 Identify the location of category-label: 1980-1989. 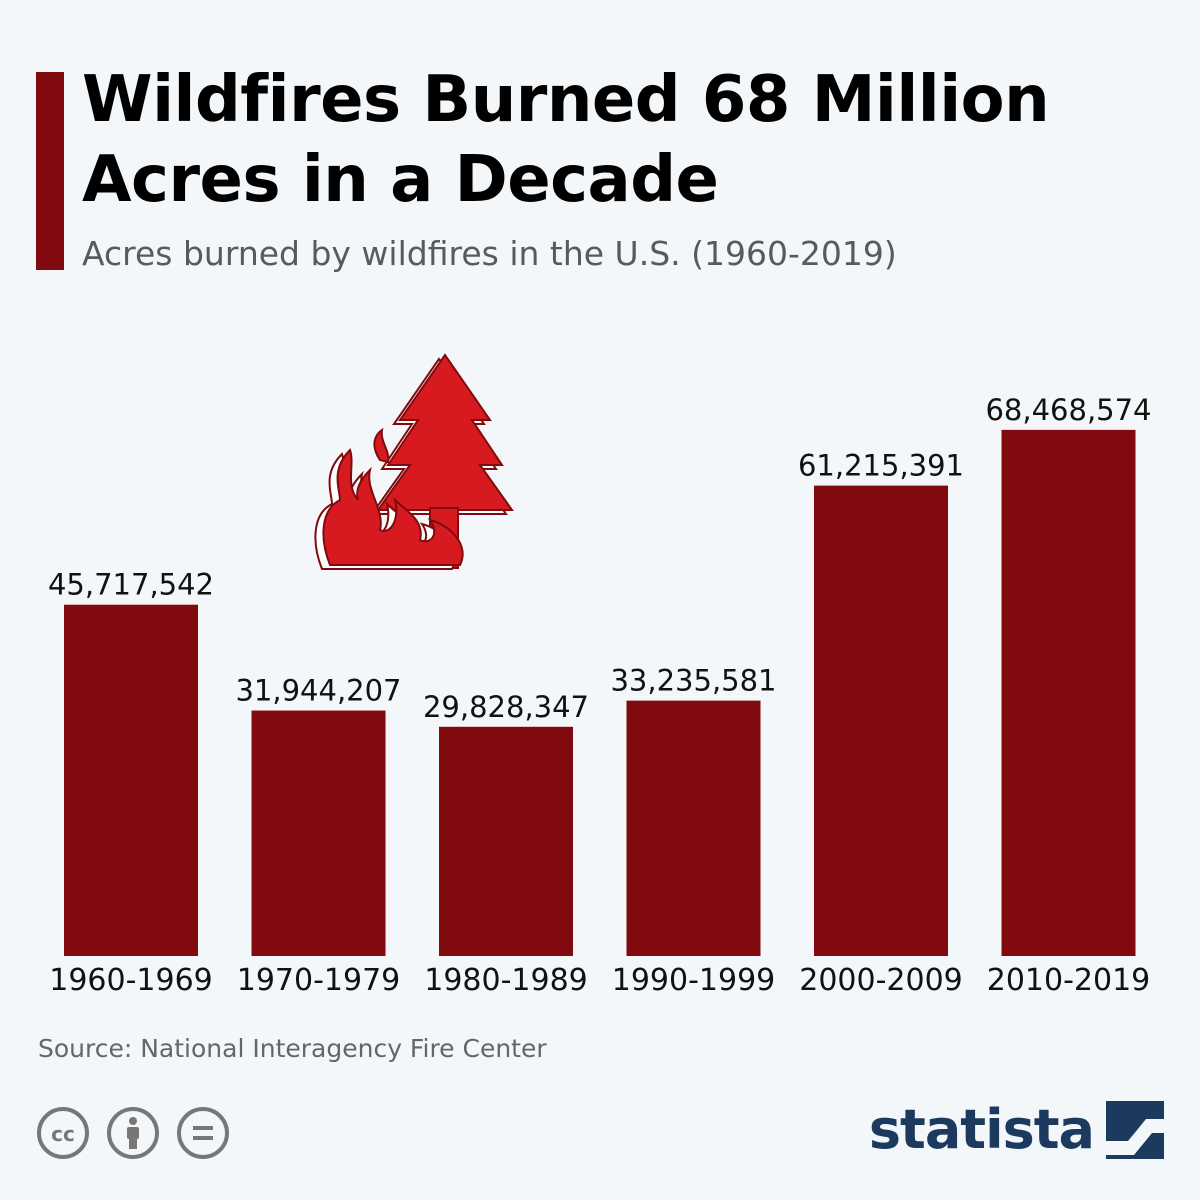
(506, 980).